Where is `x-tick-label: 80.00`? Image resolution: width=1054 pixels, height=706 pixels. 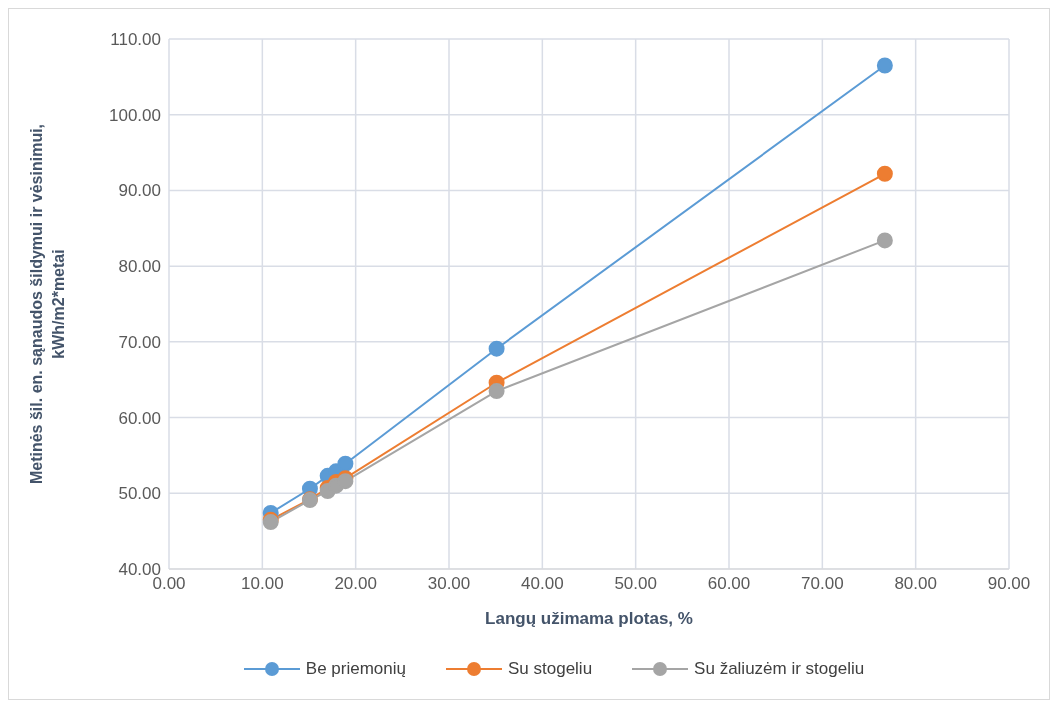
x-tick-label: 80.00 is located at coordinates (915, 584).